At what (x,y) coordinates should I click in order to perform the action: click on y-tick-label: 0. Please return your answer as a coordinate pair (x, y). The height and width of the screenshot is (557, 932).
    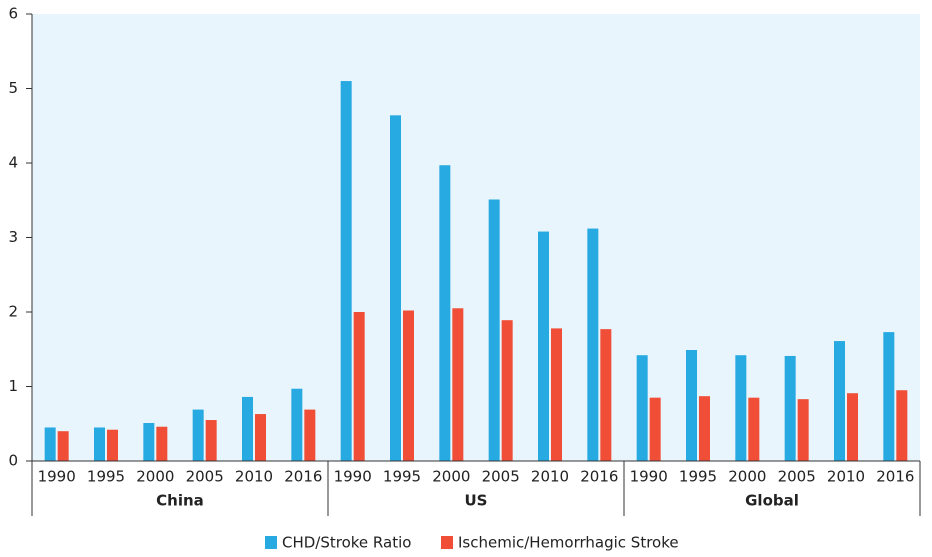
    Looking at the image, I should click on (13, 461).